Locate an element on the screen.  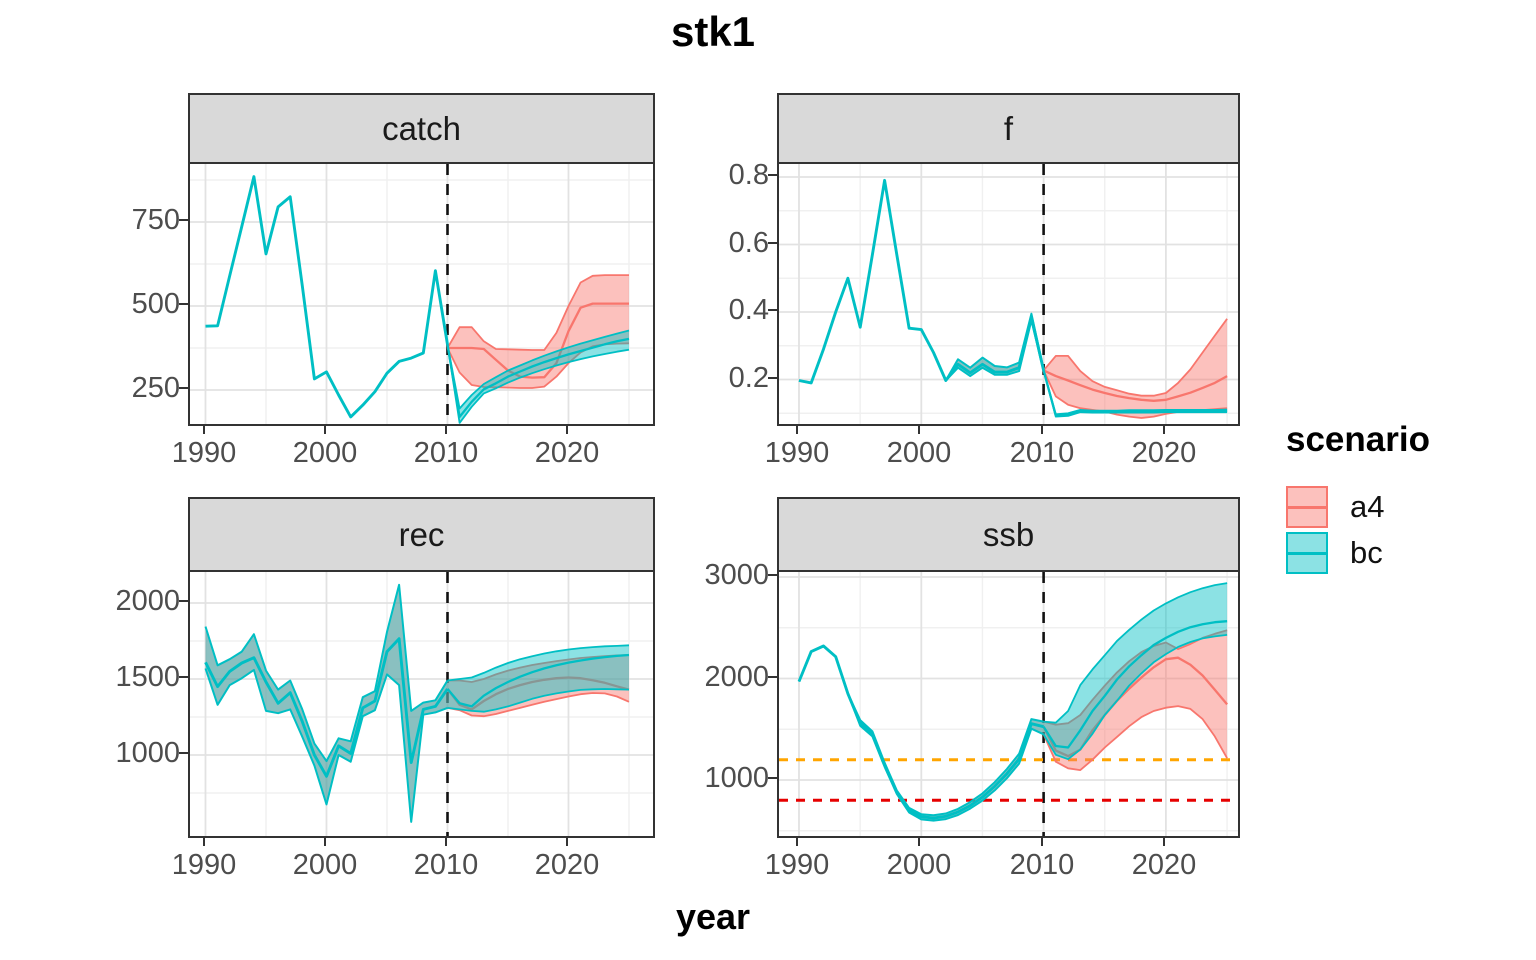
legend-scenario: scenario a4 bc is located at coordinates (1358, 499).